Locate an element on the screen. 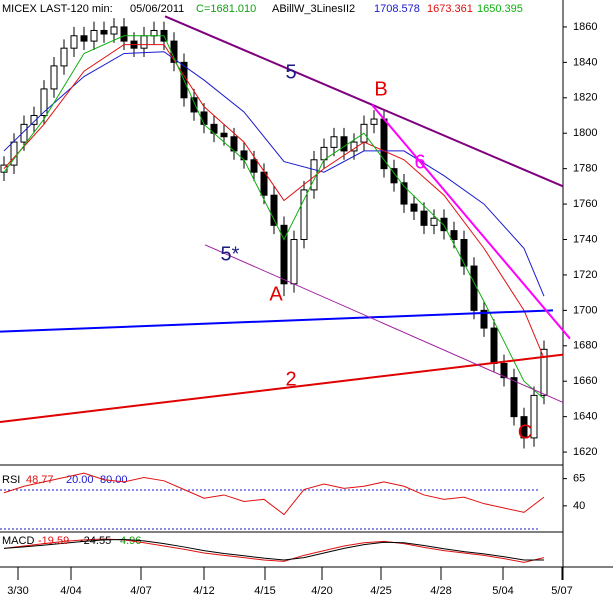 The image size is (613, 603). rsi-band-label: 80.00 is located at coordinates (114, 480).